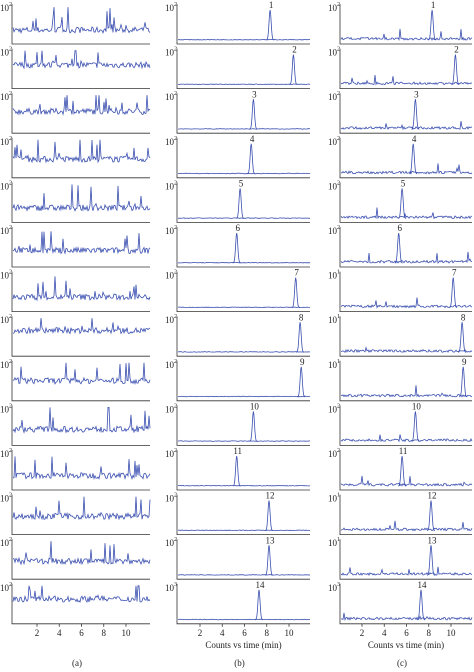 The width and height of the screenshot is (474, 672). What do you see at coordinates (338, 585) in the screenshot?
I see `y-label-exp: 3` at bounding box center [338, 585].